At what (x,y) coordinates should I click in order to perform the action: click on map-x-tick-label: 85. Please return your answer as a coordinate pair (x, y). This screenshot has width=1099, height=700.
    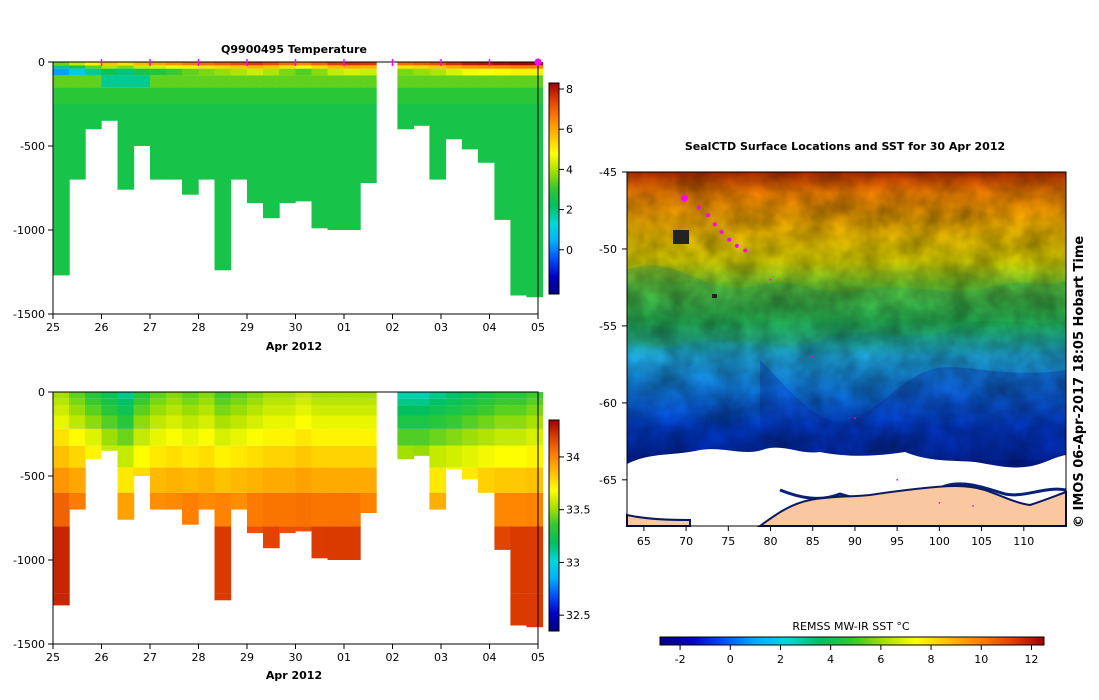
    Looking at the image, I should click on (813, 541).